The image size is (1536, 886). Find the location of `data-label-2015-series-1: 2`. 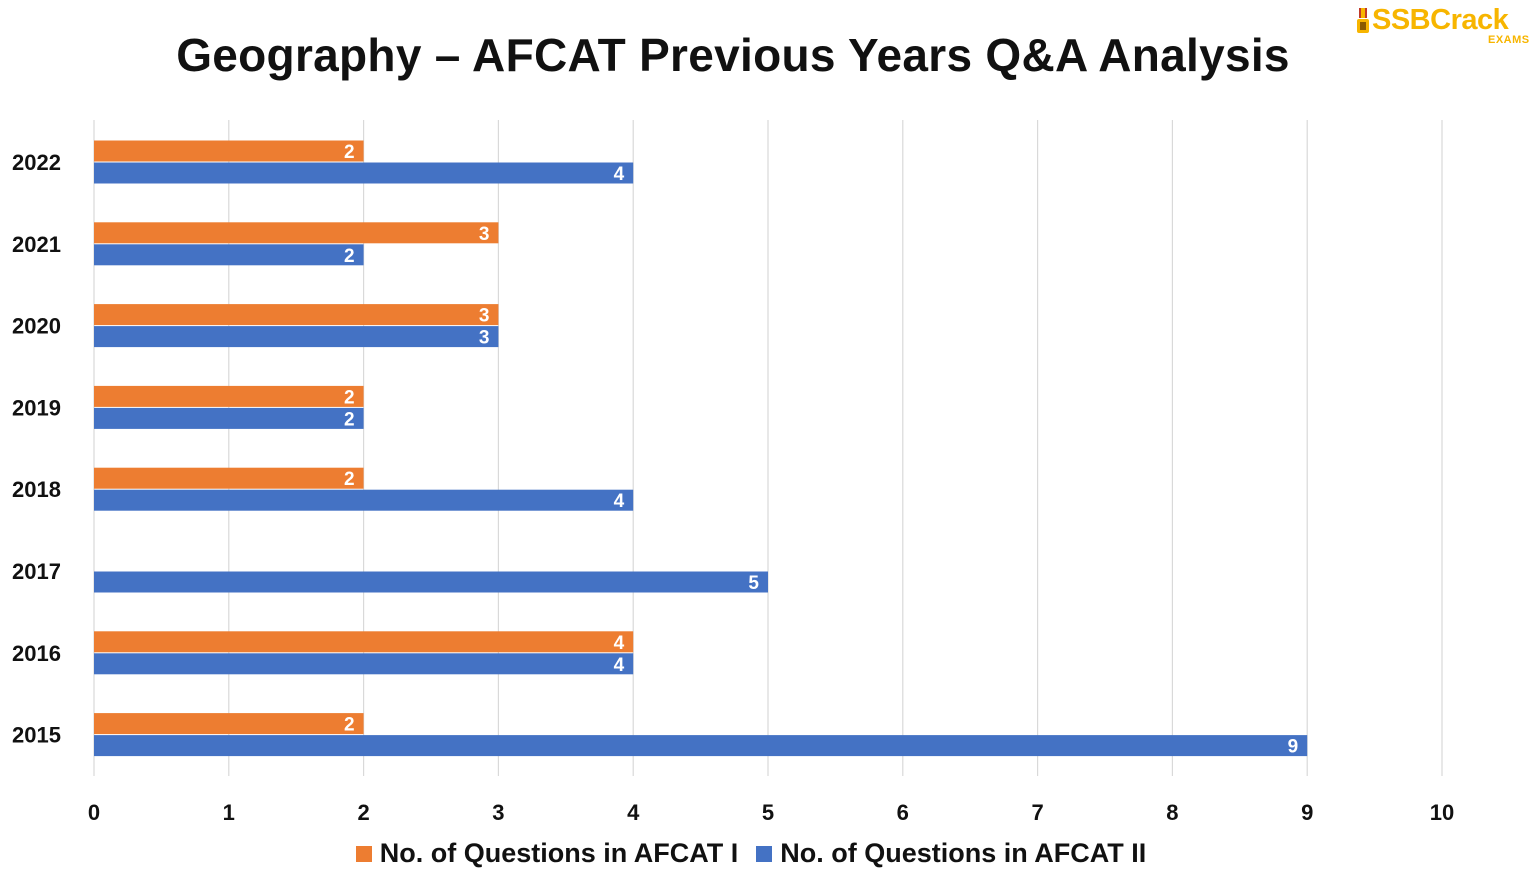

data-label-2015-series-1: 2 is located at coordinates (349, 725).